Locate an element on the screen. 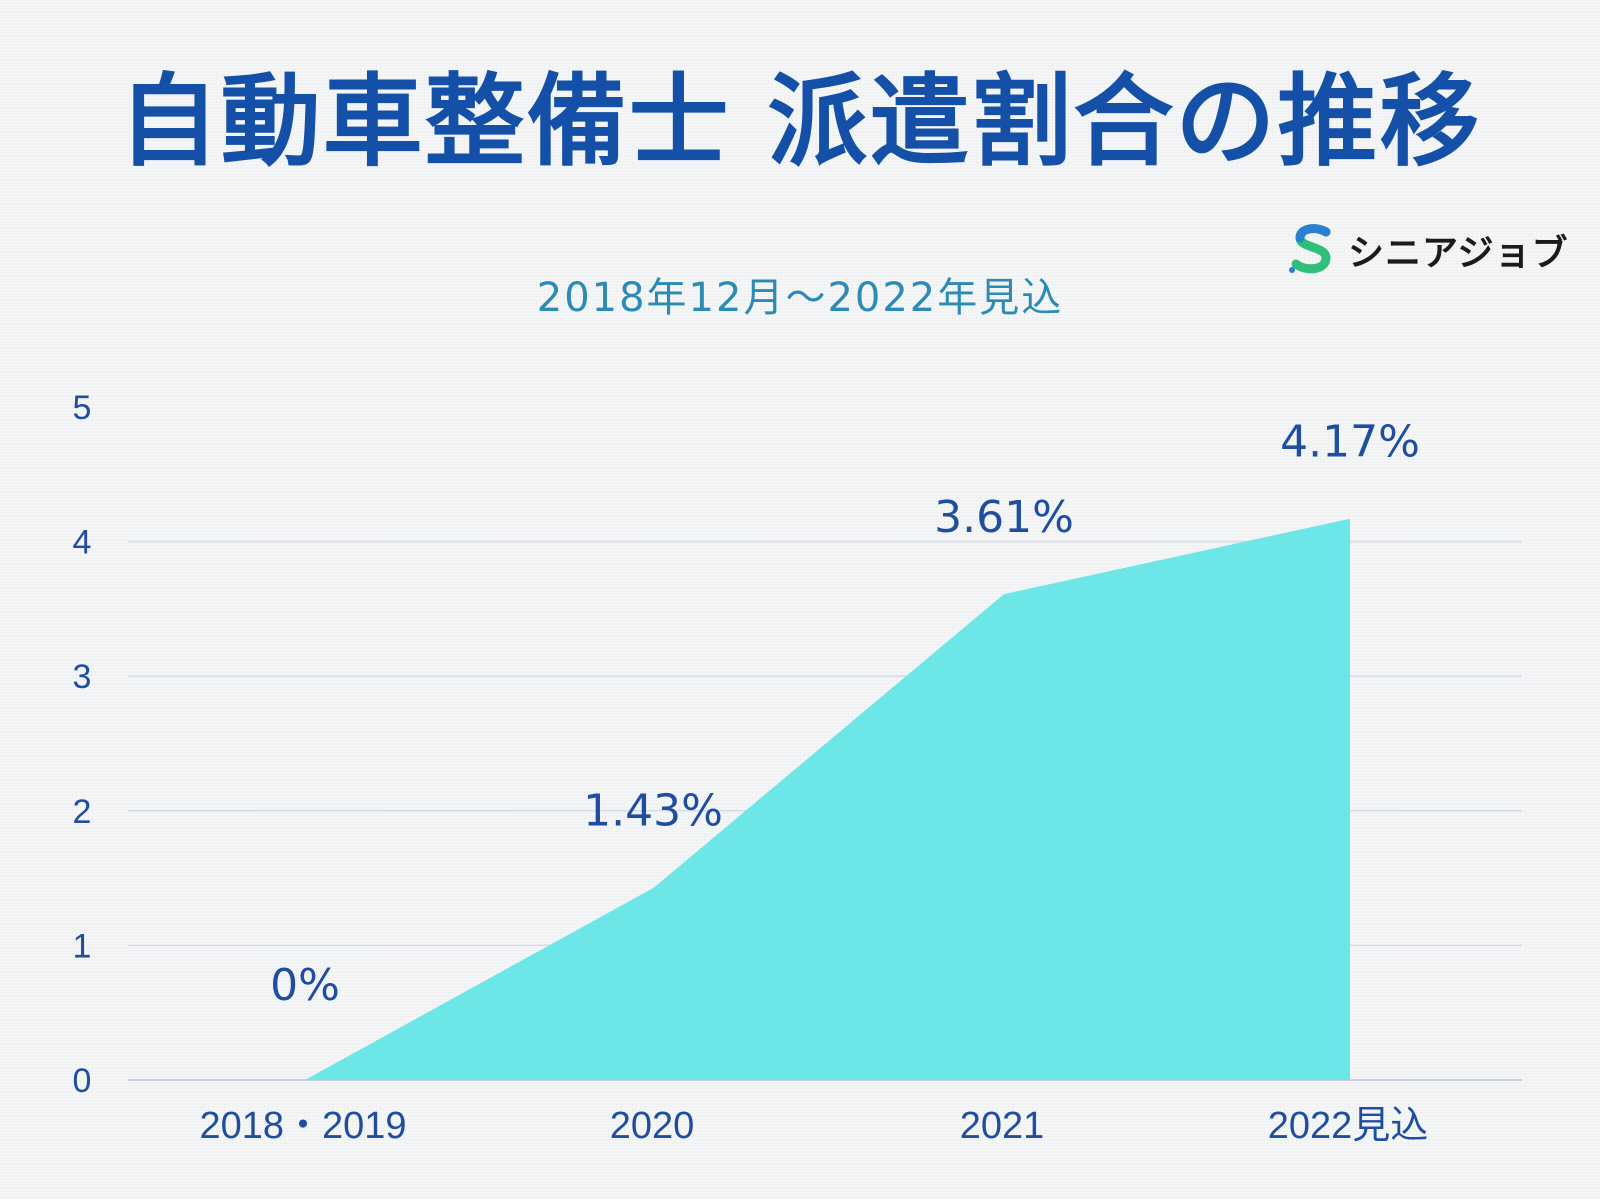 Image resolution: width=1600 pixels, height=1199 pixels. y-tick-label: 3 is located at coordinates (82, 677).